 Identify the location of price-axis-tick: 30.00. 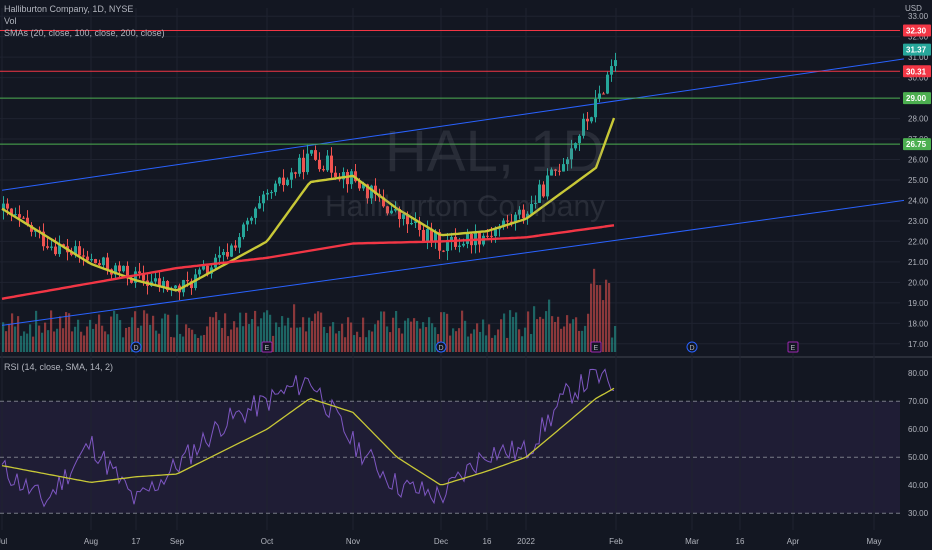
(918, 78).